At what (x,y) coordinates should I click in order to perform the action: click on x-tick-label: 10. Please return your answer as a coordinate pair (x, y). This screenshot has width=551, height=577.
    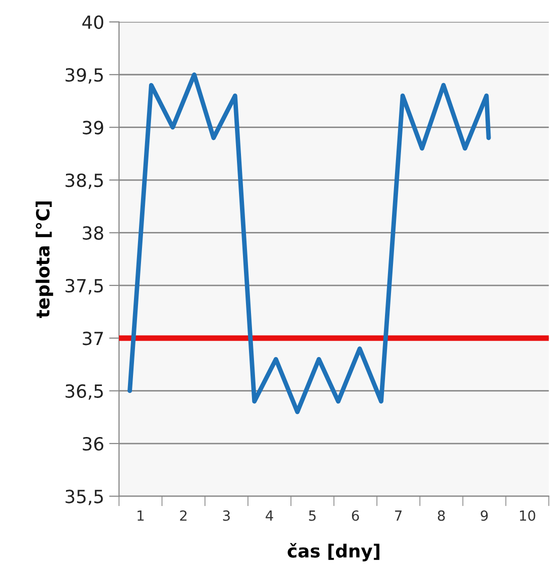
    Looking at the image, I should click on (528, 515).